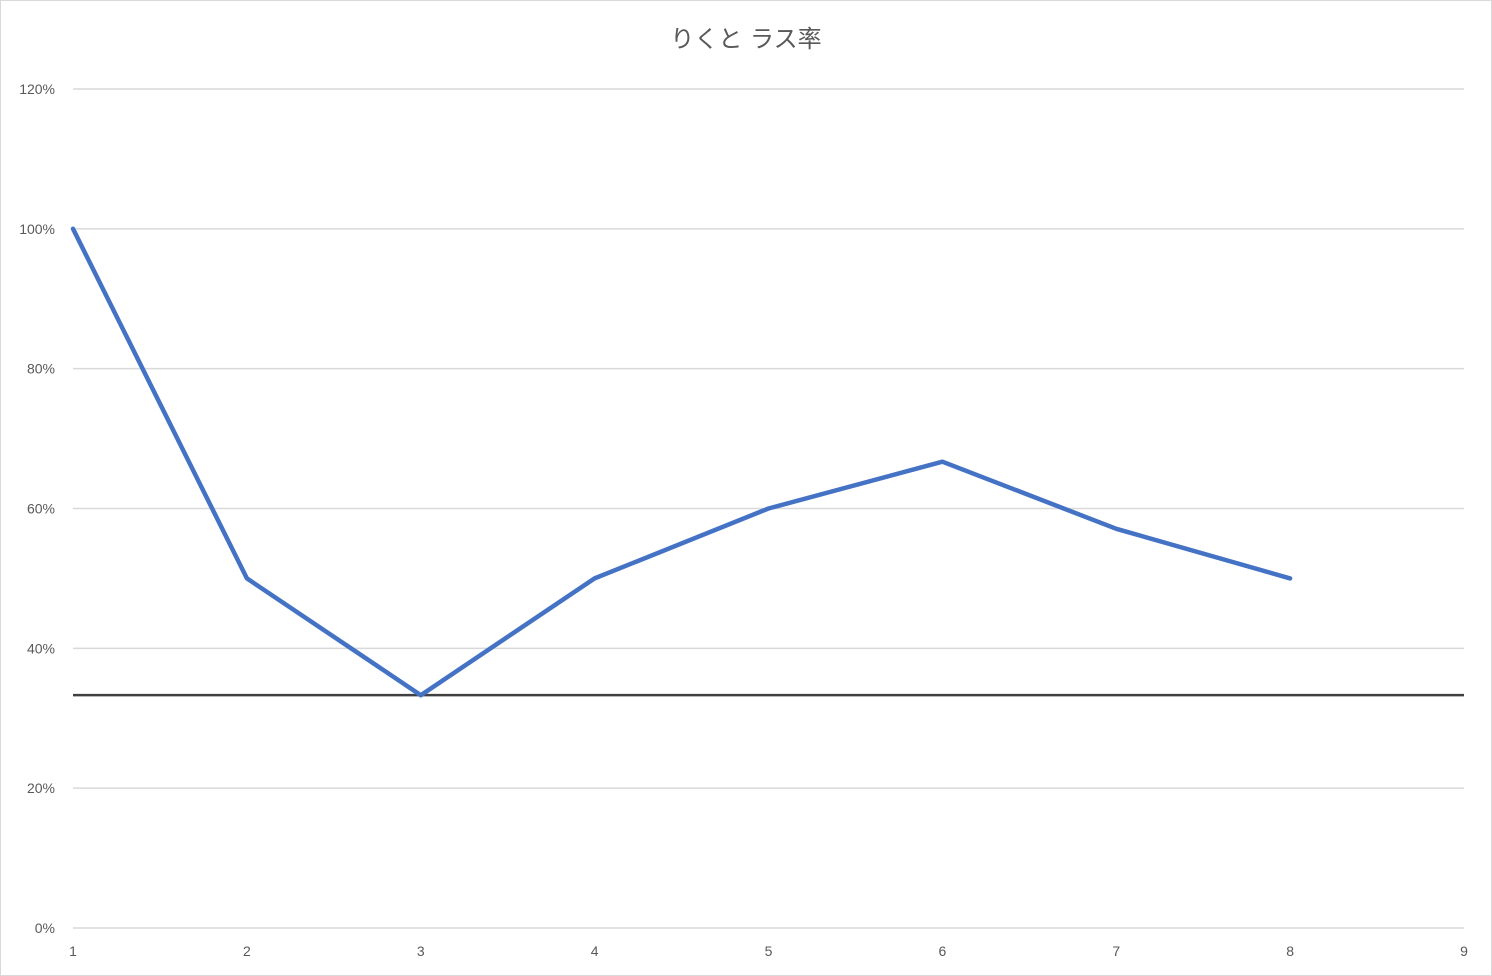  What do you see at coordinates (1290, 951) in the screenshot?
I see `x-tick-label: 8` at bounding box center [1290, 951].